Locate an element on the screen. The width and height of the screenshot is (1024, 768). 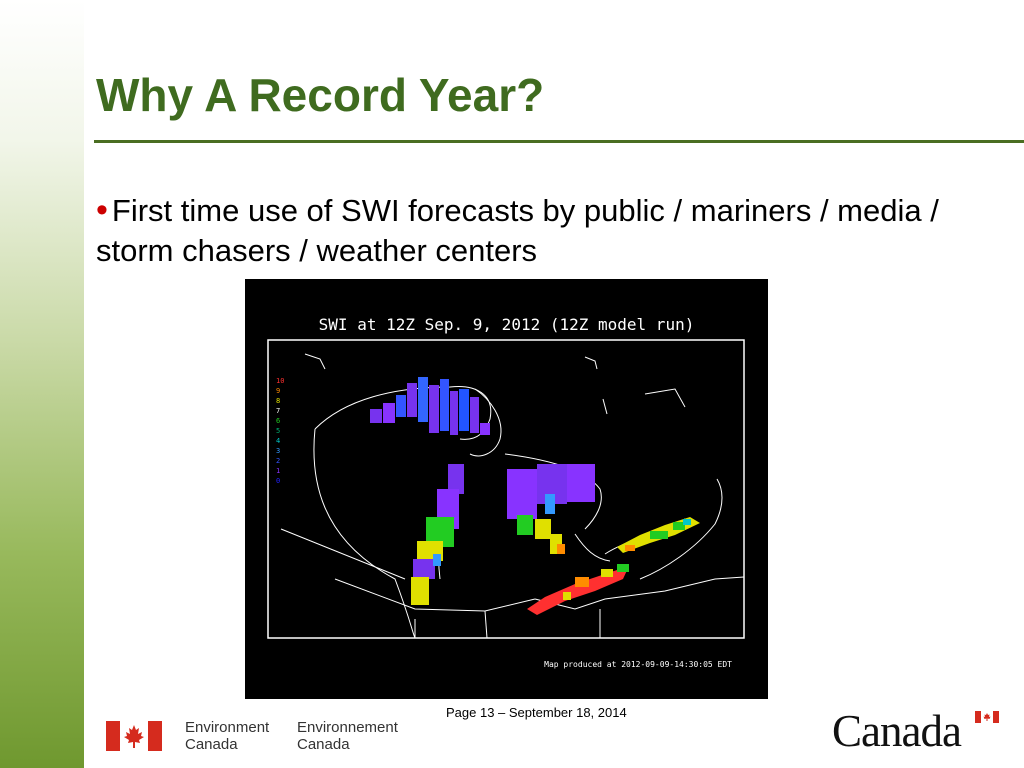
dept-en-line1: Environment is located at coordinates (227, 727).